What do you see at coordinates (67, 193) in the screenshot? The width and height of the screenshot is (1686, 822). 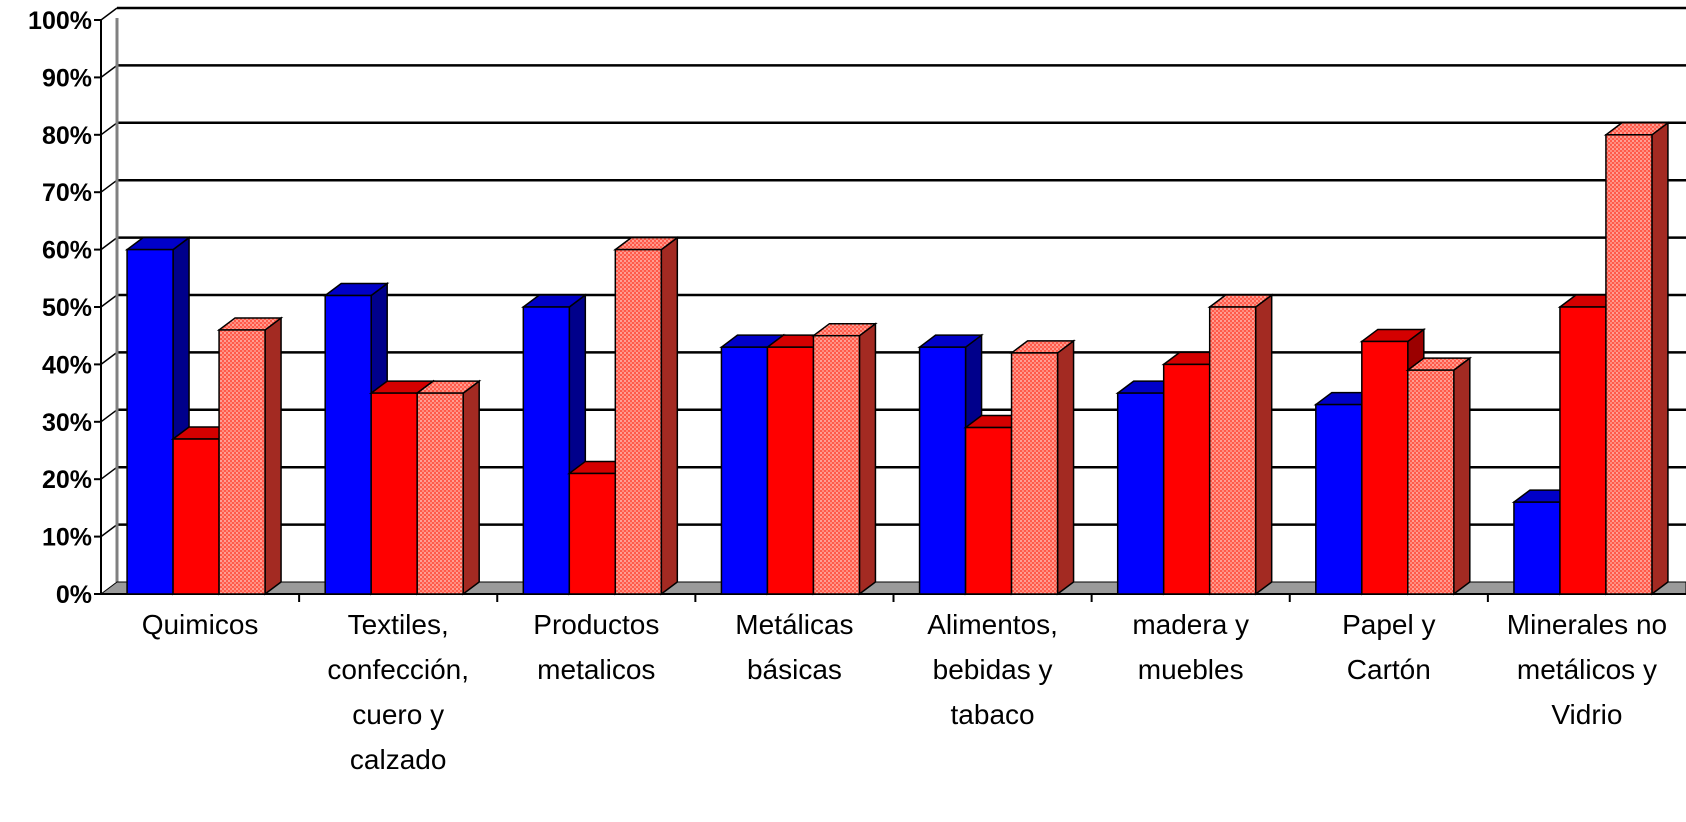 I see `y-tick-label: 70%` at bounding box center [67, 193].